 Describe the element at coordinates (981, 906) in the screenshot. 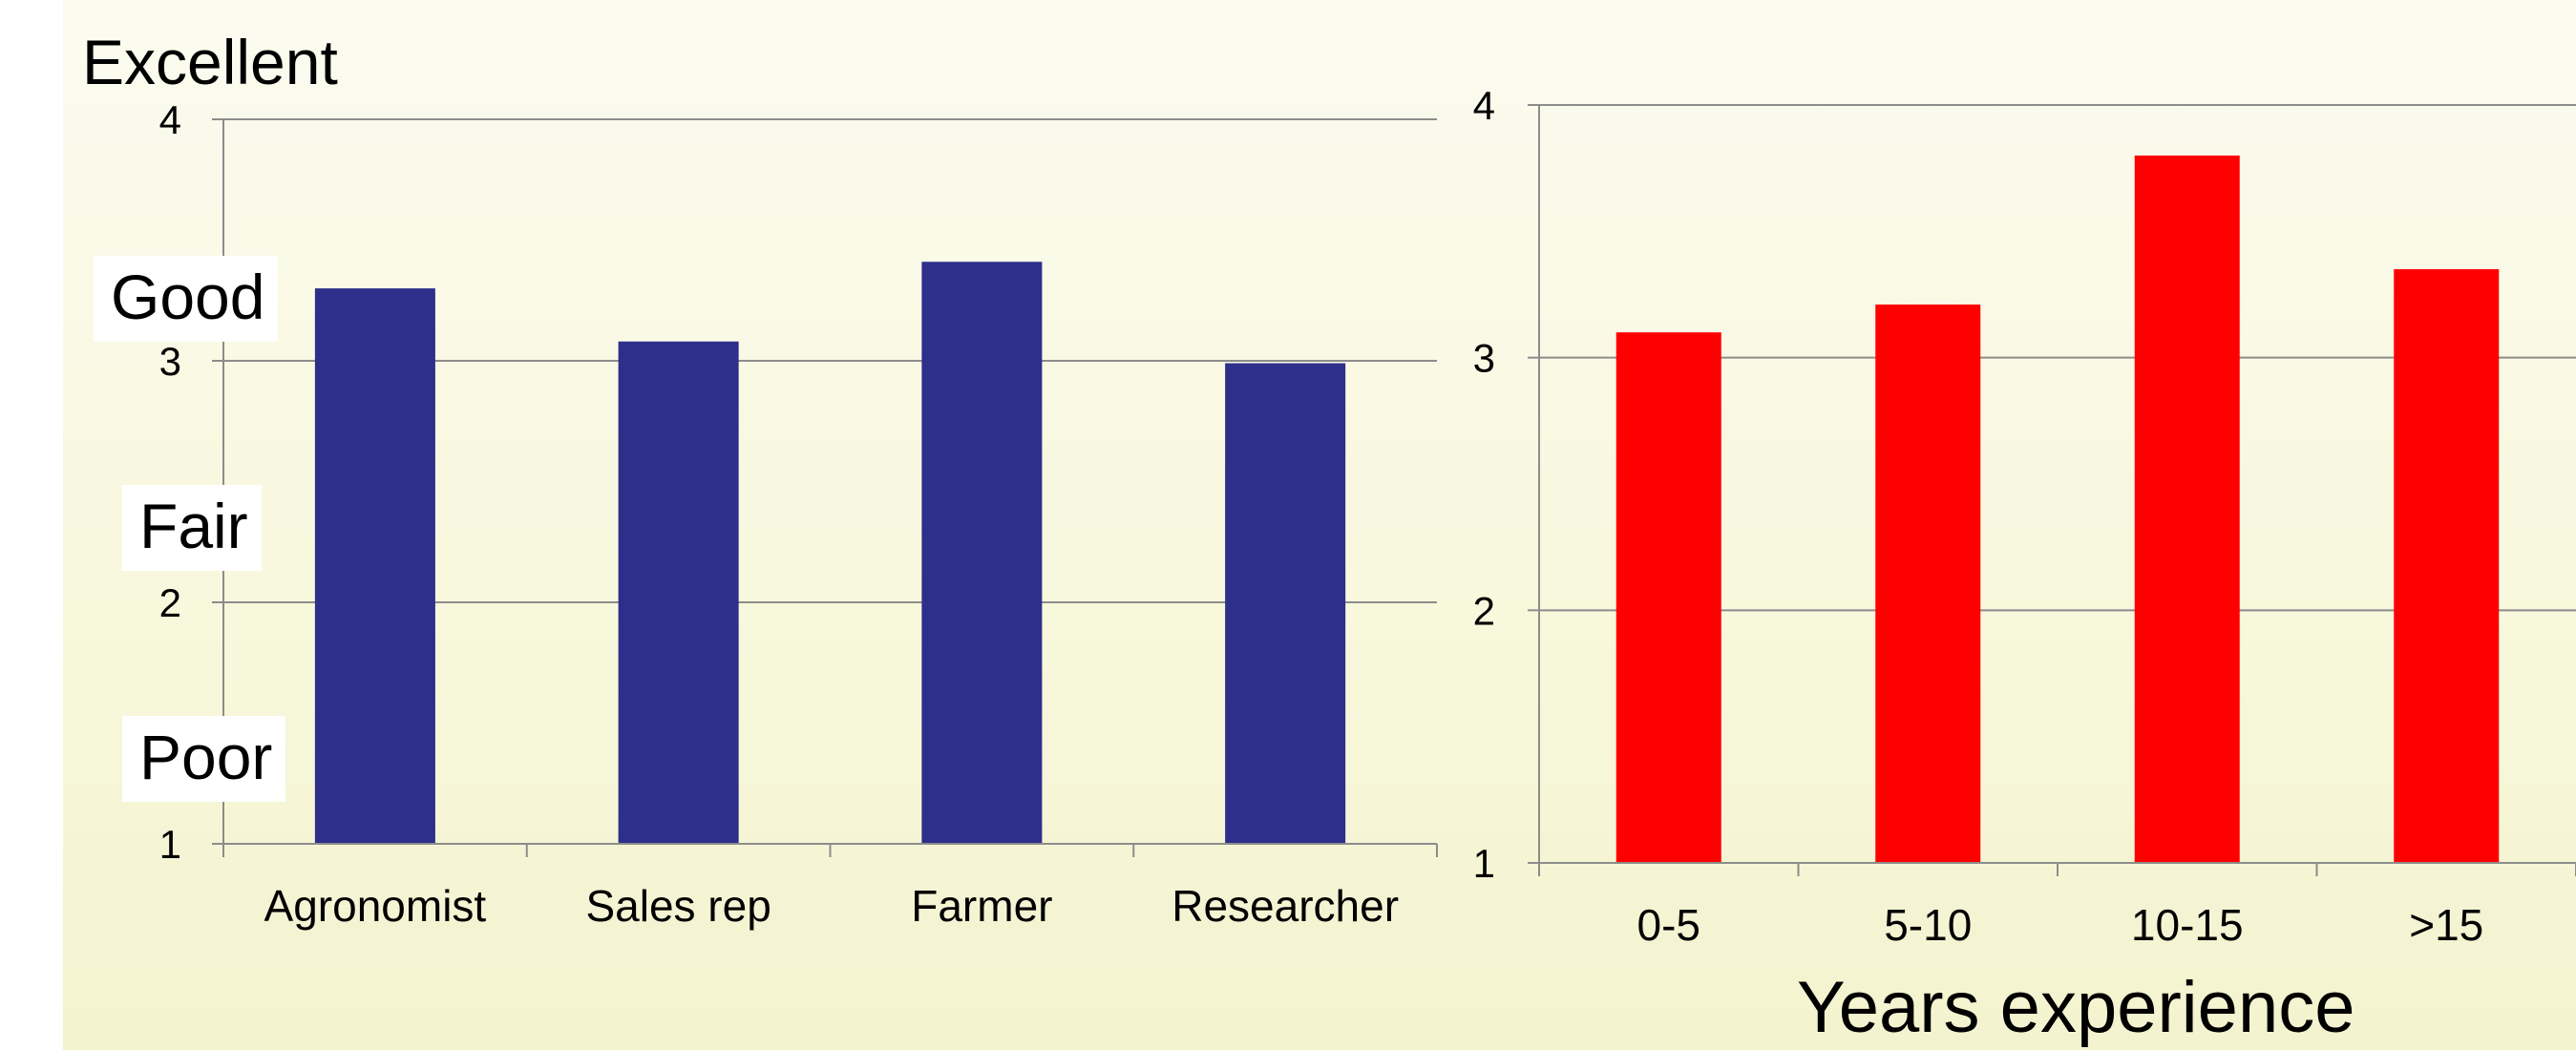

I see `role-x-tick-label: Farmer` at that location.